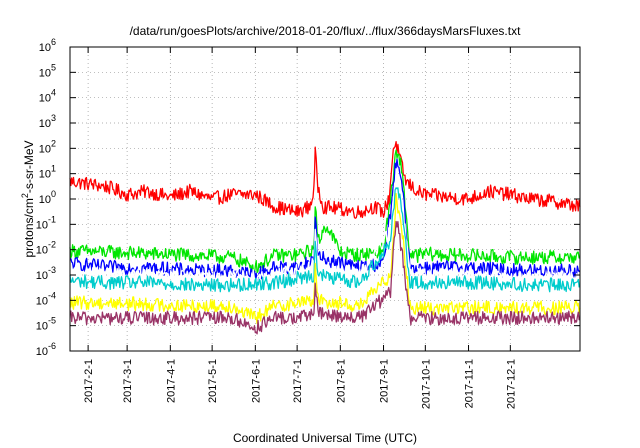 The width and height of the screenshot is (640, 448). Describe the element at coordinates (53, 67) in the screenshot. I see `y-tick-exponent: 5` at that location.